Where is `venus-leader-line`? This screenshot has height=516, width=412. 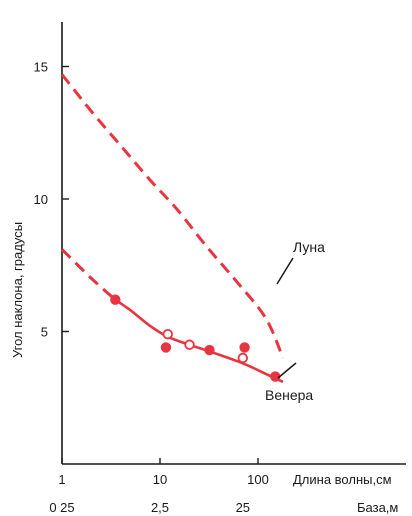
venus-leader-line is located at coordinates (287, 370).